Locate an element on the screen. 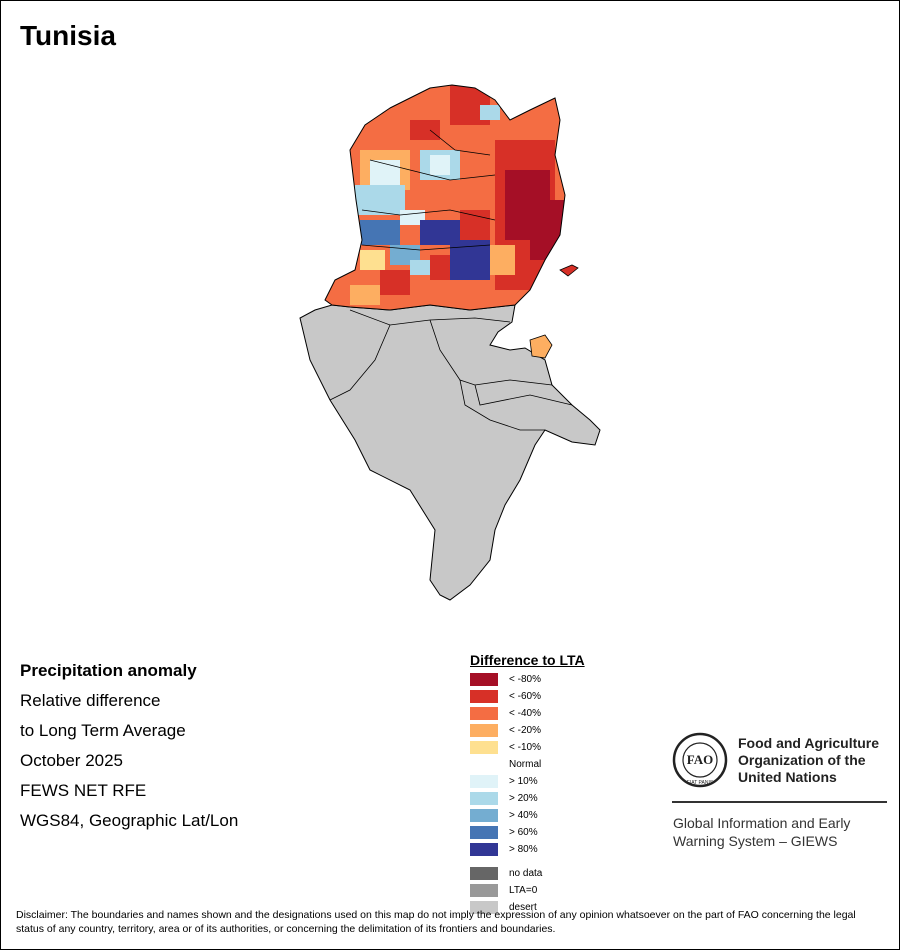 The image size is (900, 950). legend-item: > 60% is located at coordinates (527, 833).